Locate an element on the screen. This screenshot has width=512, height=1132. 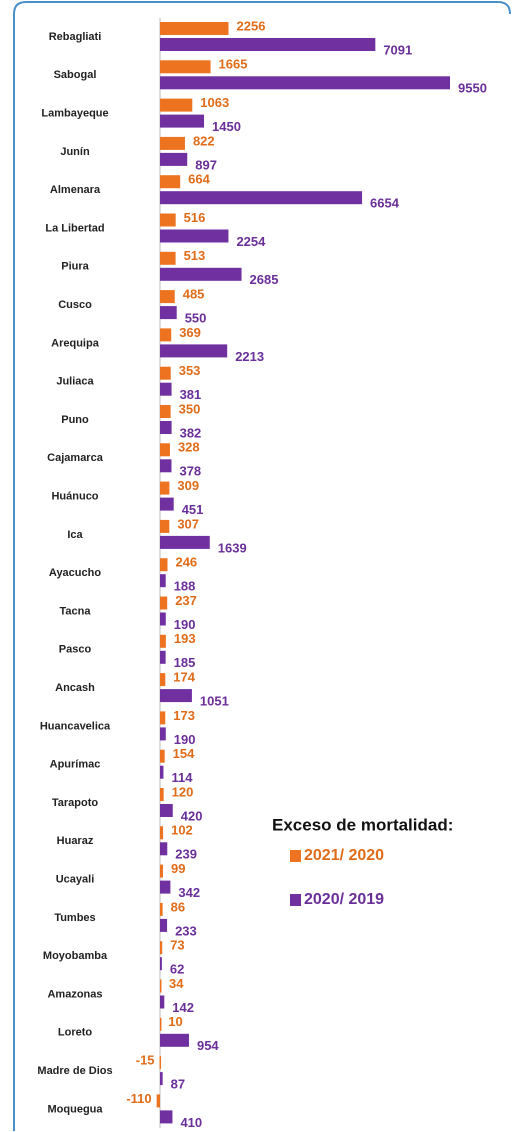
value-label: 451 is located at coordinates (193, 509).